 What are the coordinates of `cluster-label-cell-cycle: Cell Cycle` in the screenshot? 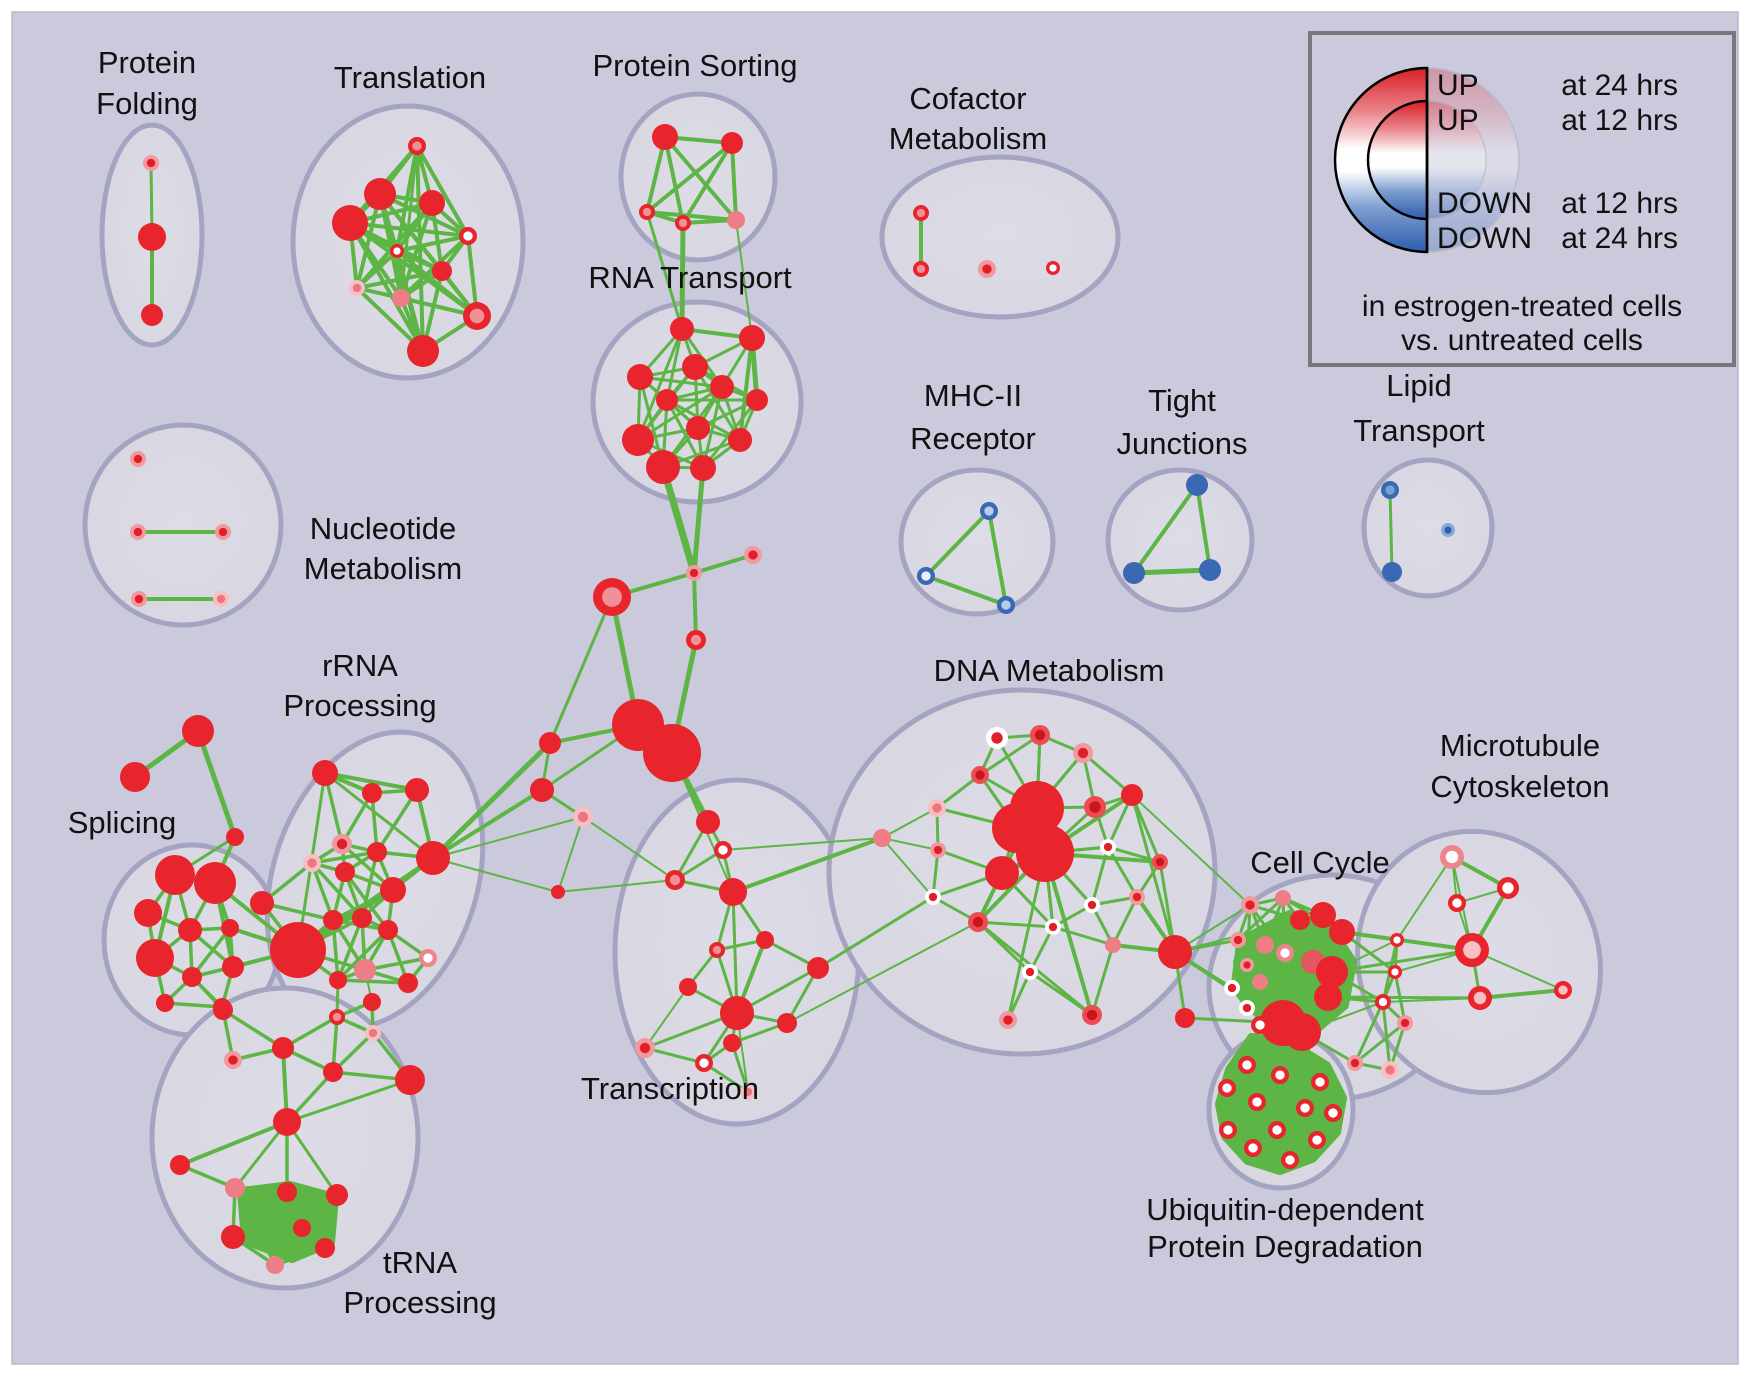 It's located at (1320, 862).